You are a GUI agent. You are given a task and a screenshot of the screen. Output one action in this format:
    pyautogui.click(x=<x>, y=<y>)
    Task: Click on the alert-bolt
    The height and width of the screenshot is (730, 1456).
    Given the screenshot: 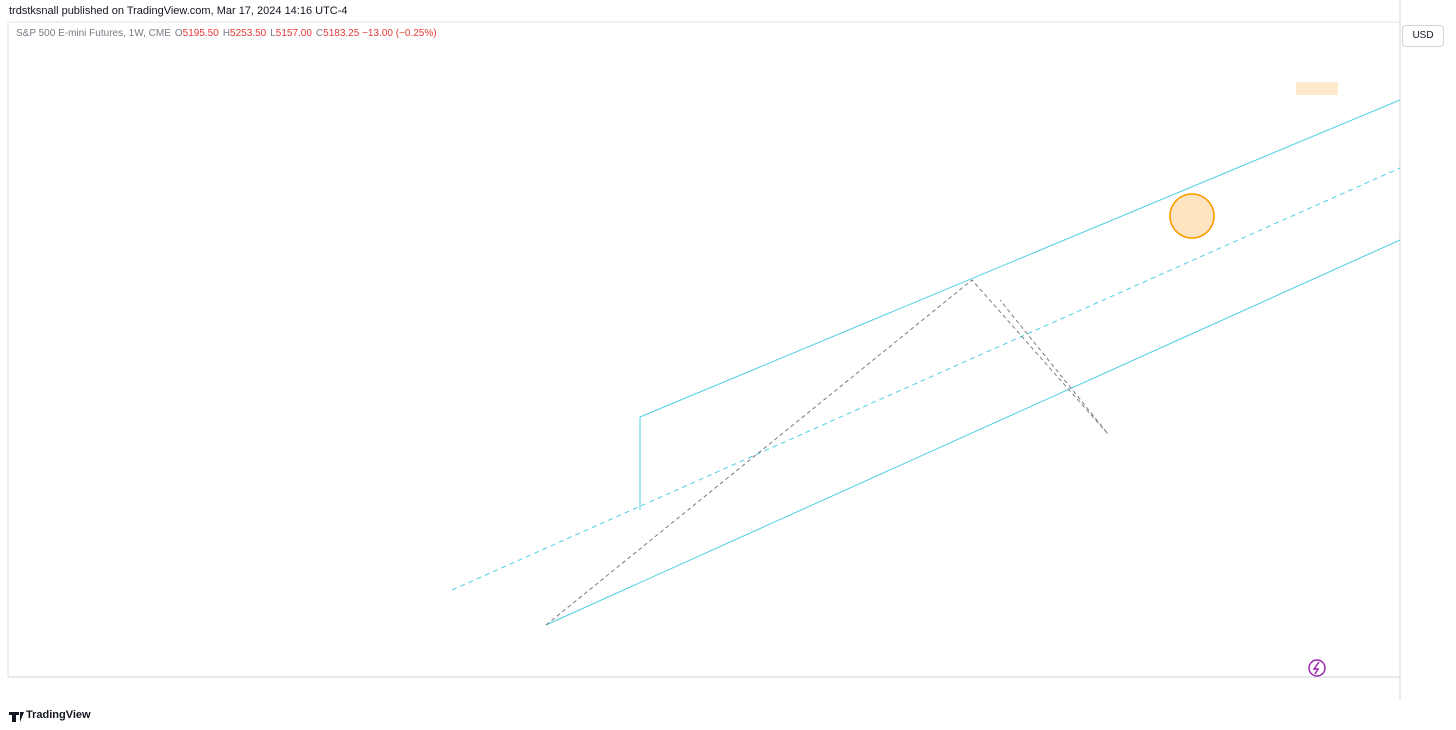 What is the action you would take?
    pyautogui.click(x=1316, y=668)
    